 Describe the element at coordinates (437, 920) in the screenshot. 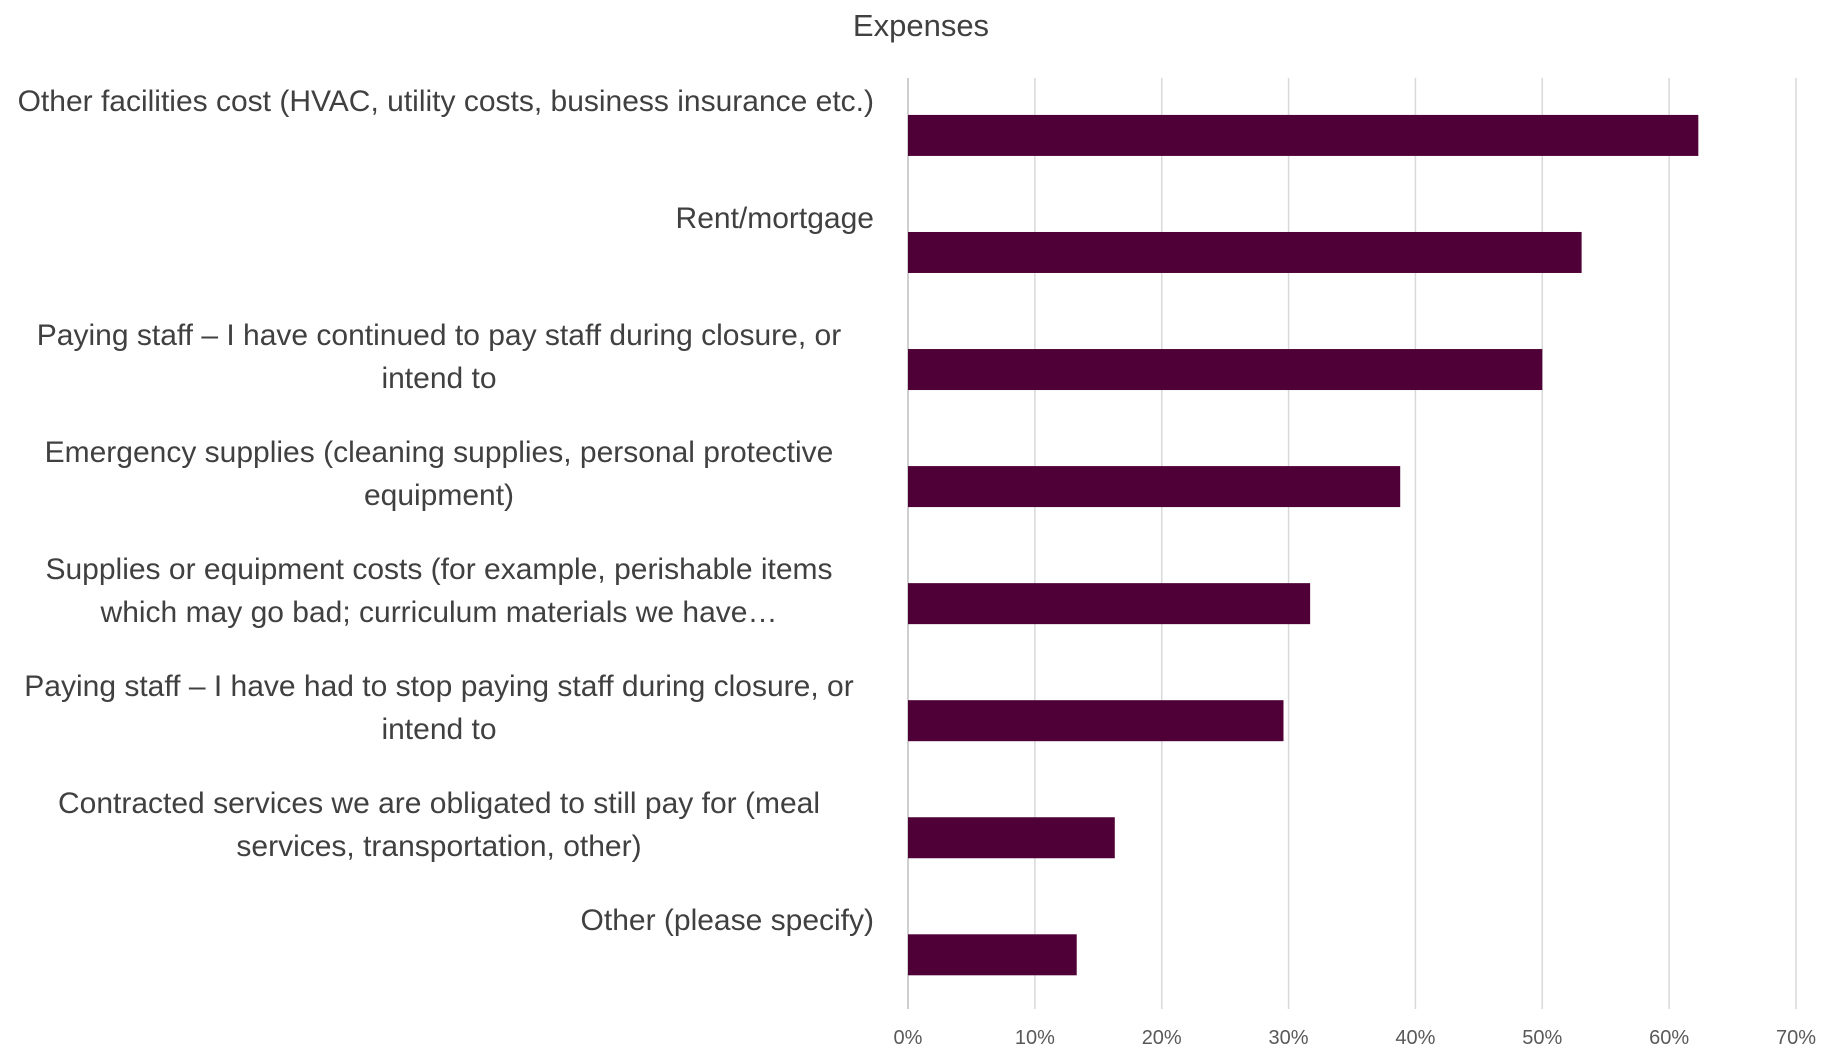

I see `category-label-box: Other (please specify)` at that location.